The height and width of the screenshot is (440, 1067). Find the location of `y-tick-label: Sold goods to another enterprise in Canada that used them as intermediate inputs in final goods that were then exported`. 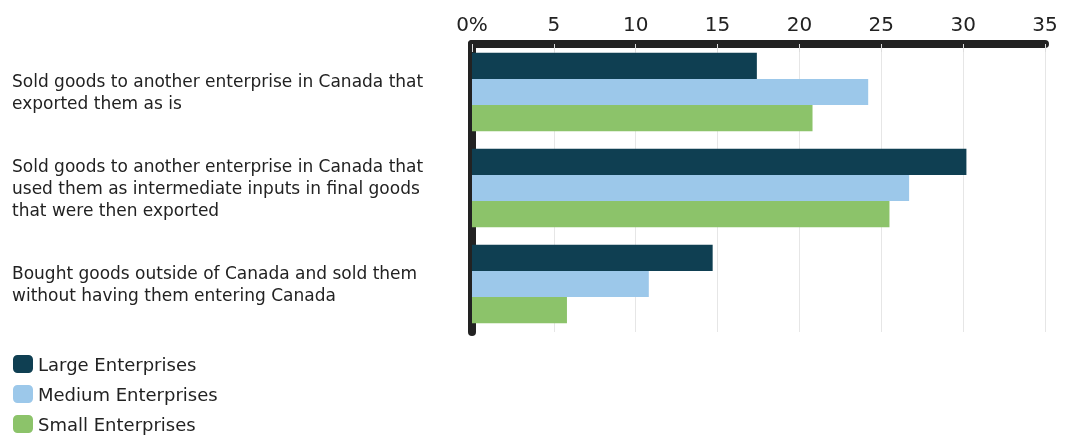

y-tick-label: Sold goods to another enterprise in Canada that used them as intermediate inputs in final goods that were then exported is located at coordinates (220, 188).